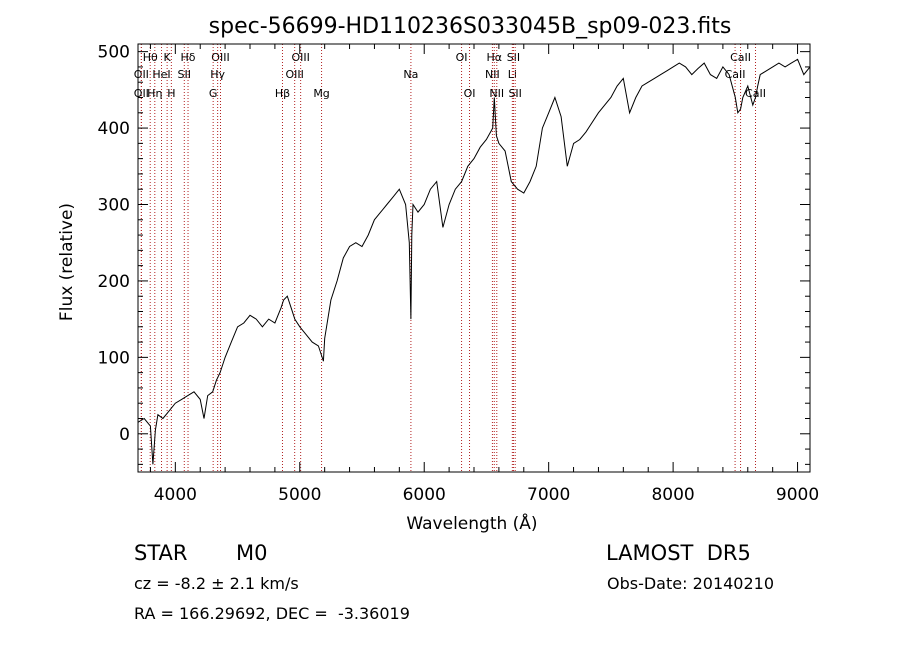  Describe the element at coordinates (67, 262) in the screenshot. I see `y-axis-label: Flux (relative)` at that location.